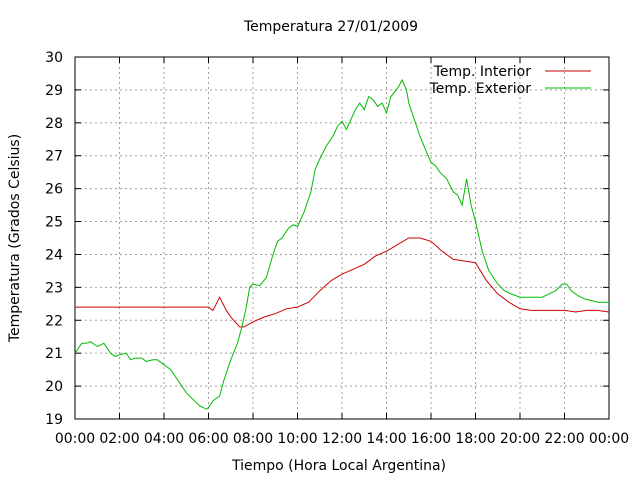 This screenshot has width=640, height=480. Describe the element at coordinates (330, 27) in the screenshot. I see `chart-title: Temperatura 27/01/2009` at that location.